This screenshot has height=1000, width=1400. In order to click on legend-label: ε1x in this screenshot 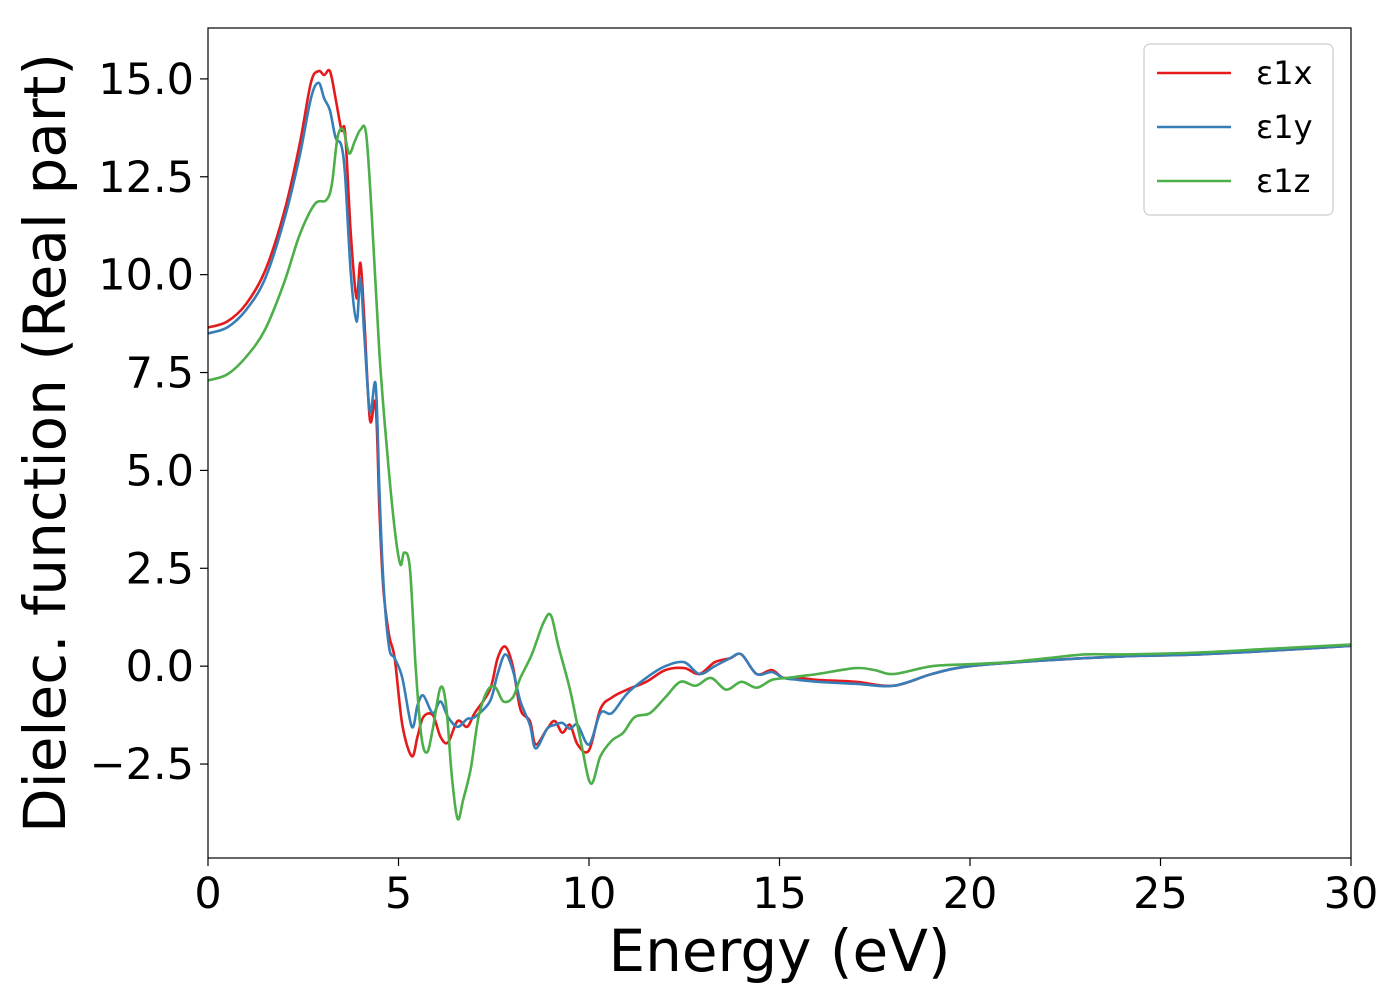, I will do `click(1284, 73)`.